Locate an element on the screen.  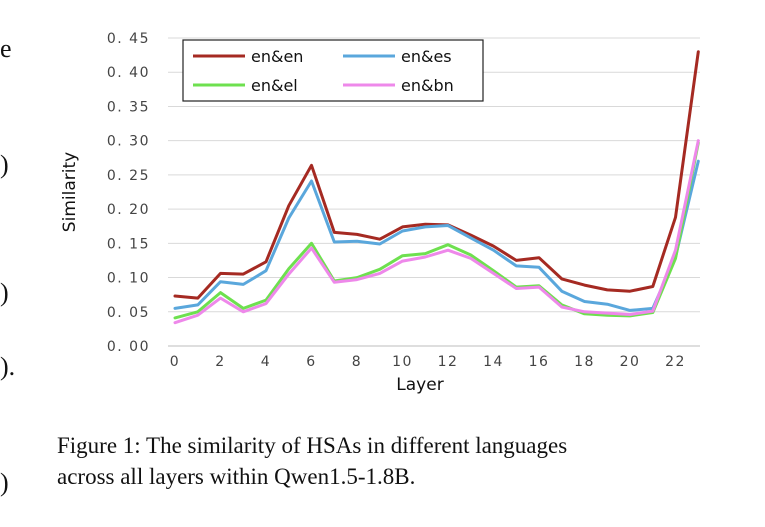
y-tick-label: 0. 15 is located at coordinates (128, 244).